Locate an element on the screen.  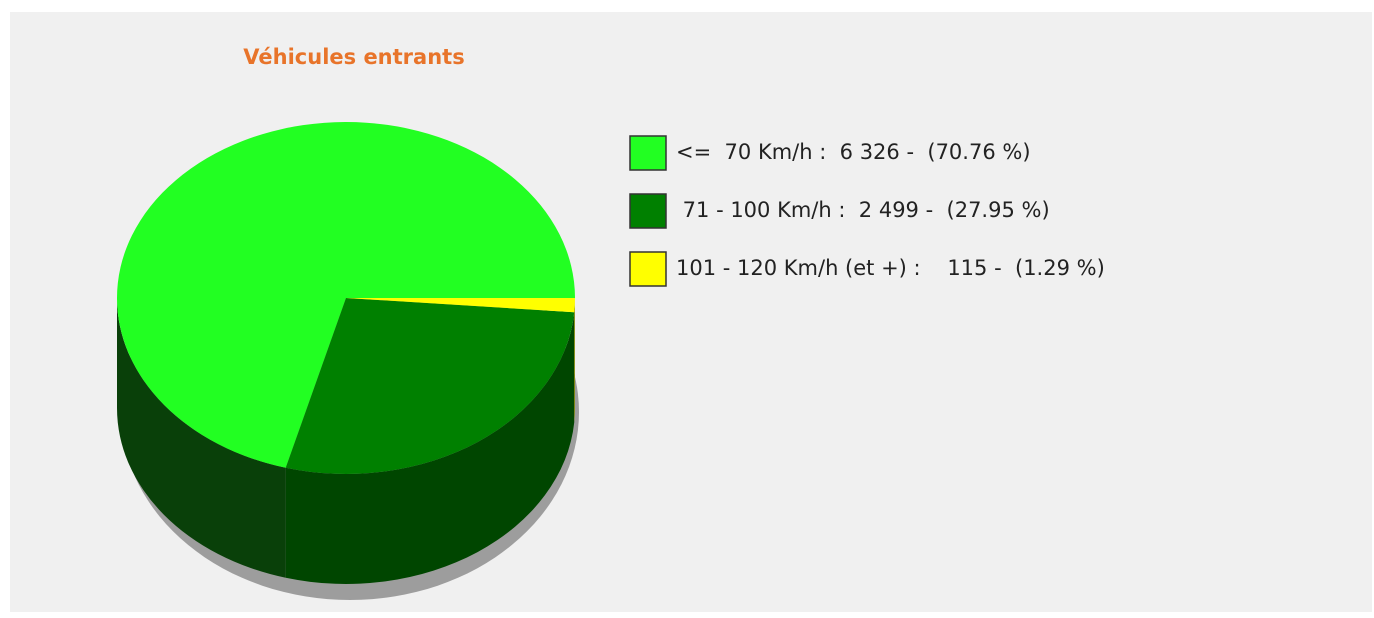
legend-label: 71 - 100 Km/h : 2 499 - (27.95 %) is located at coordinates (863, 210).